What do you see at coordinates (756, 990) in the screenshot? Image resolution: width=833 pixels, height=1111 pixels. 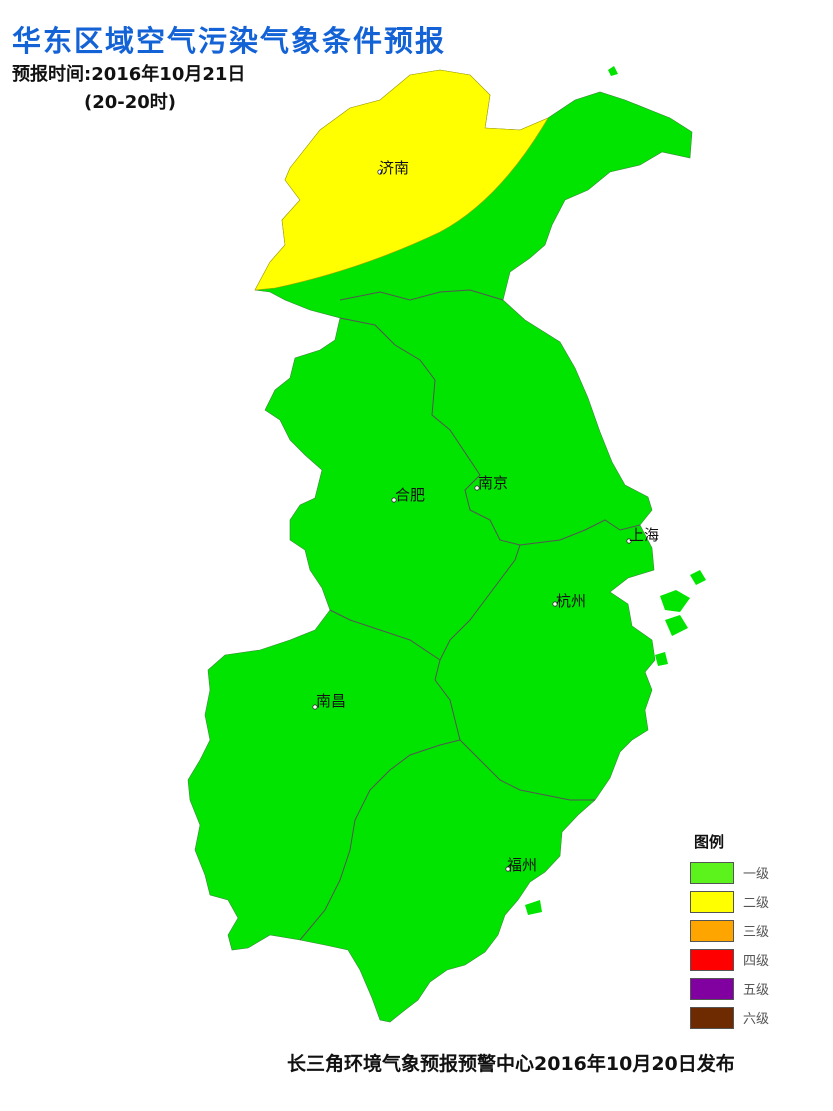 I see `legend-label: 五级` at bounding box center [756, 990].